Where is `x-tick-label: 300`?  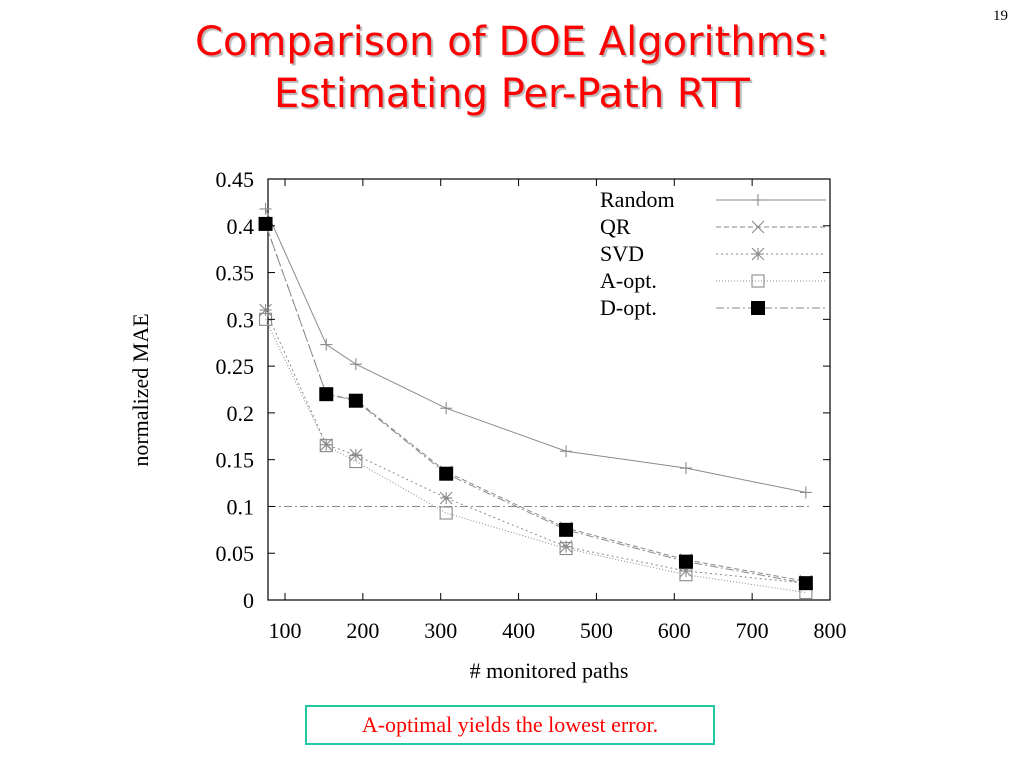 x-tick-label: 300 is located at coordinates (440, 630).